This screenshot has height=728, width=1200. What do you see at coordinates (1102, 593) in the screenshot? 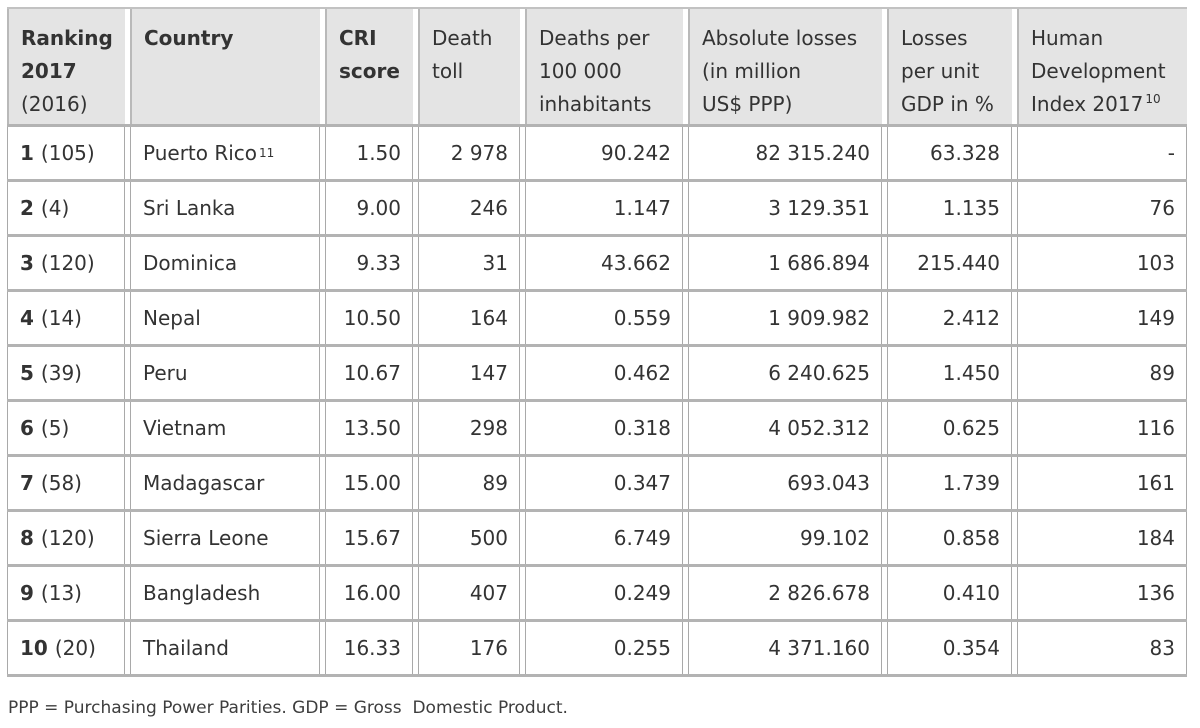
I see `cell-hdi: 136` at bounding box center [1102, 593].